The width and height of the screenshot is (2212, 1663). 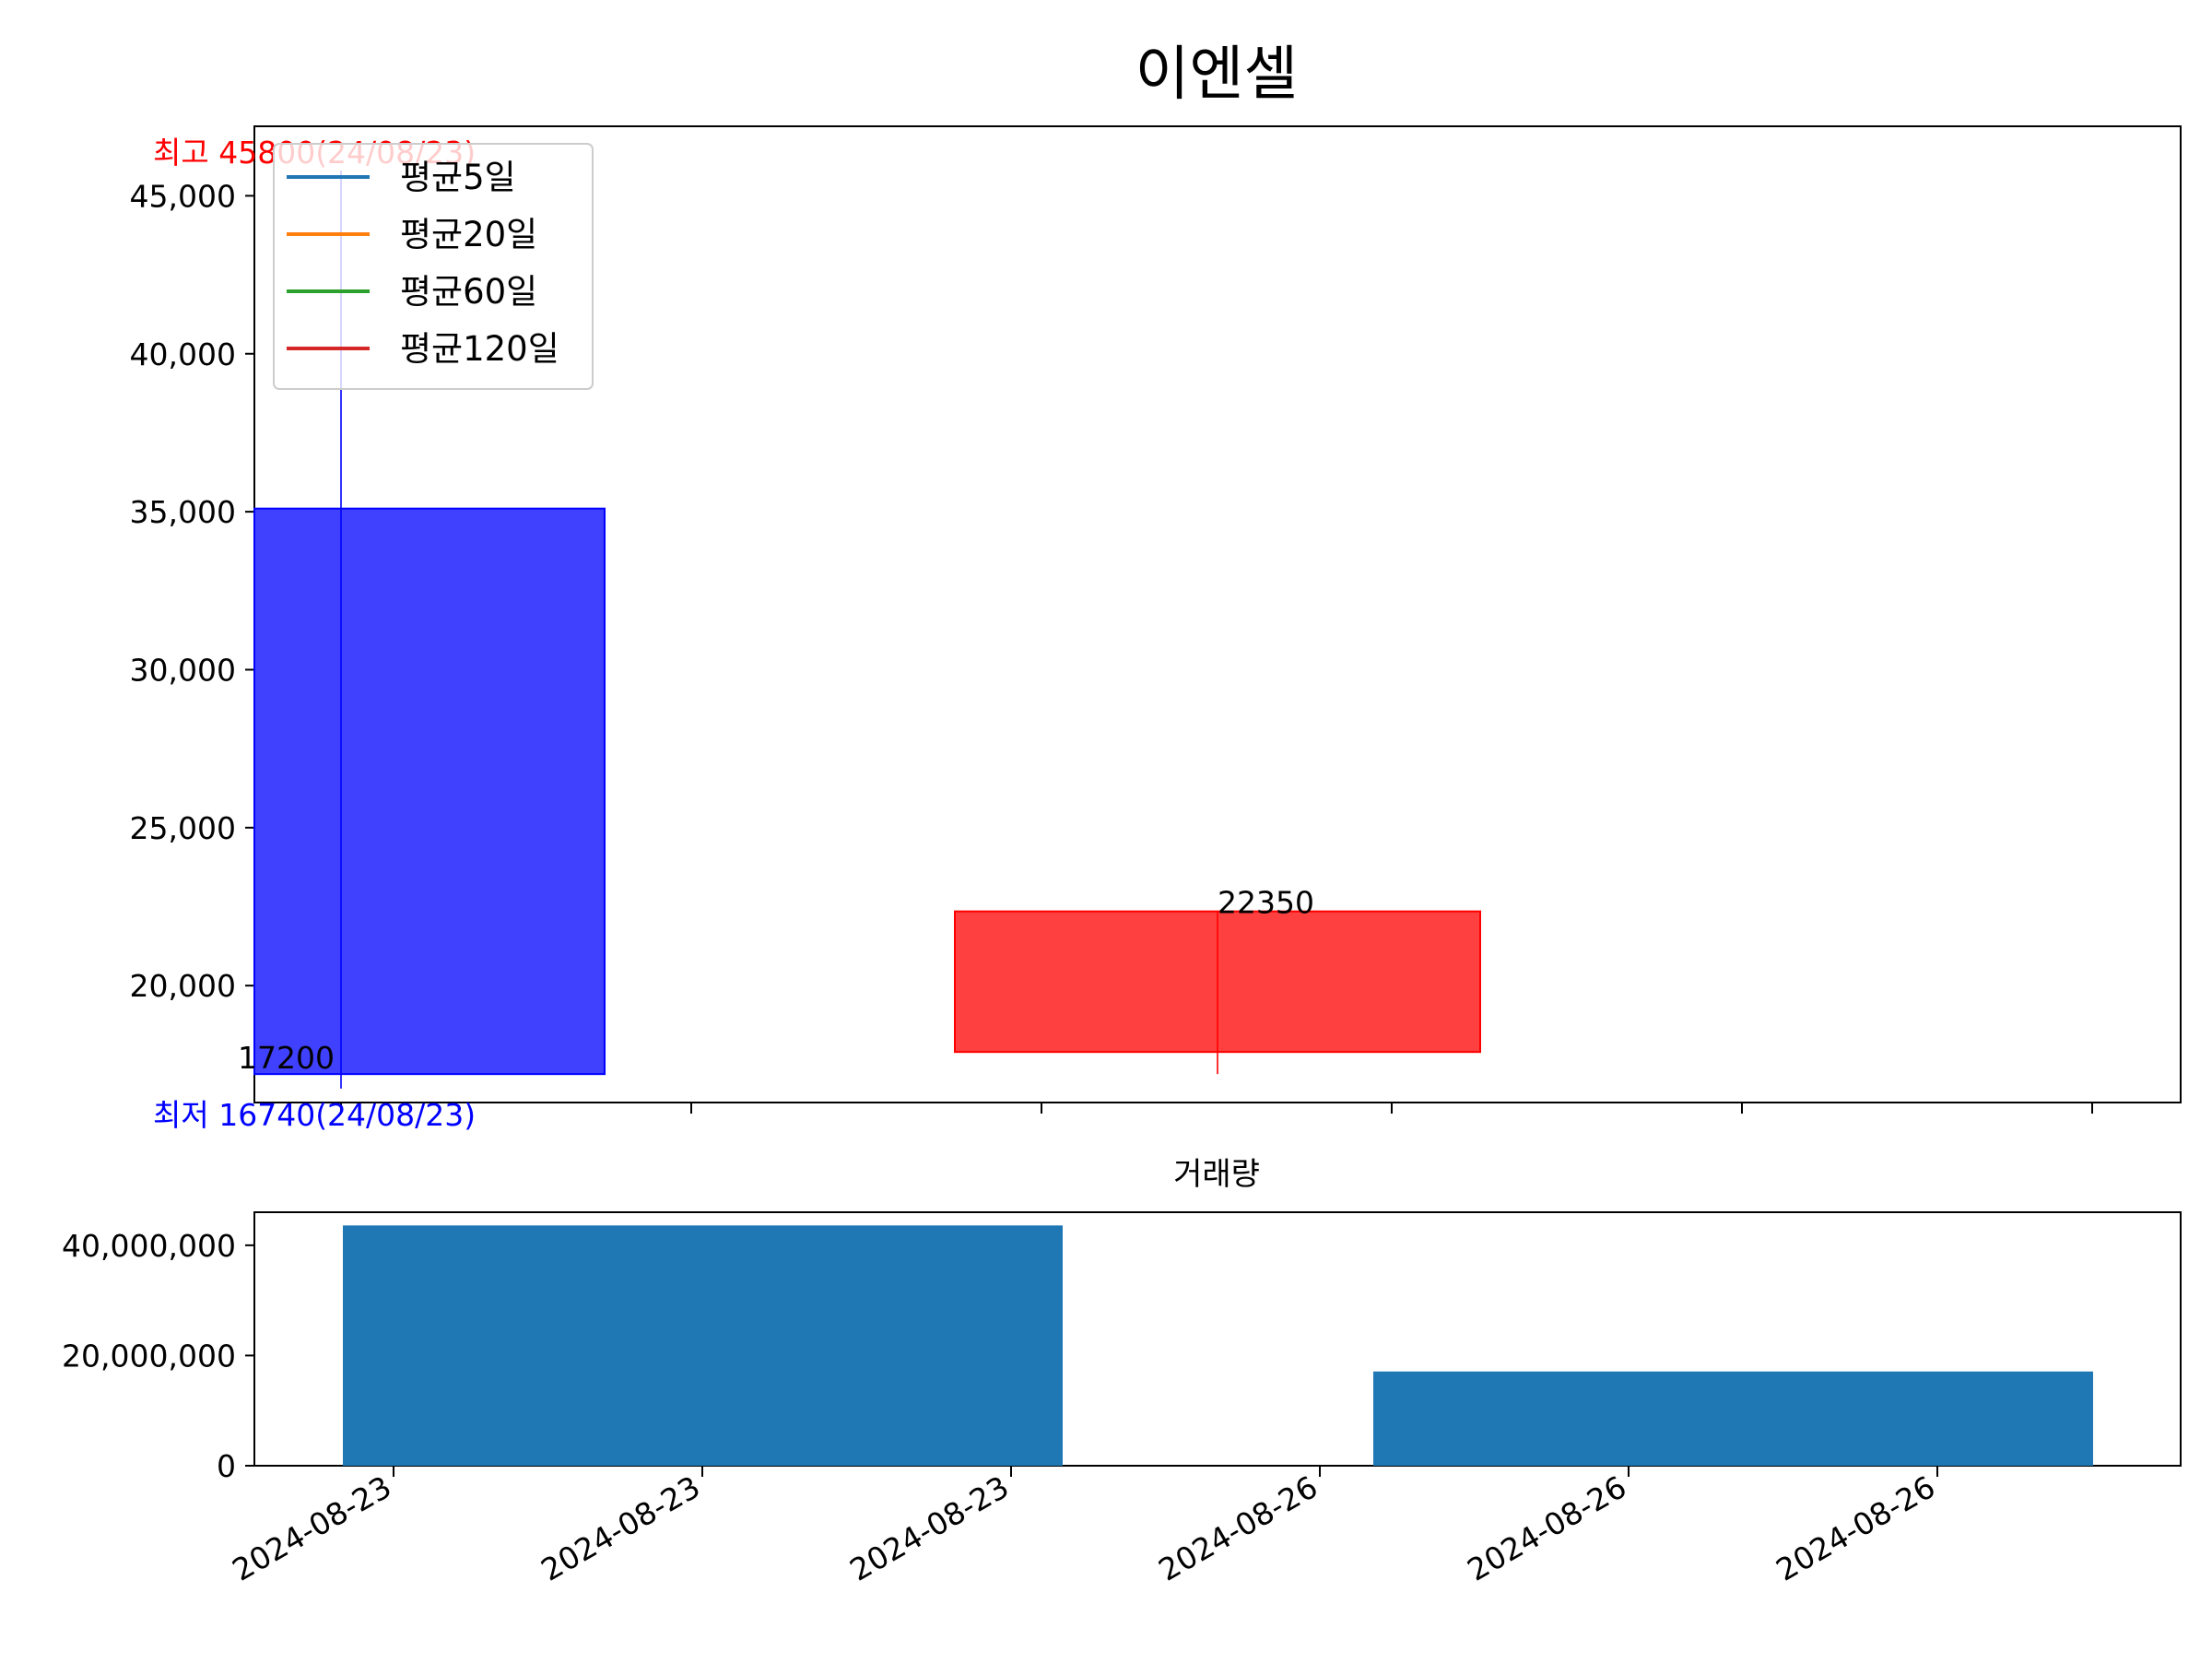 I want to click on legend-label: 평균20일, so click(x=468, y=234).